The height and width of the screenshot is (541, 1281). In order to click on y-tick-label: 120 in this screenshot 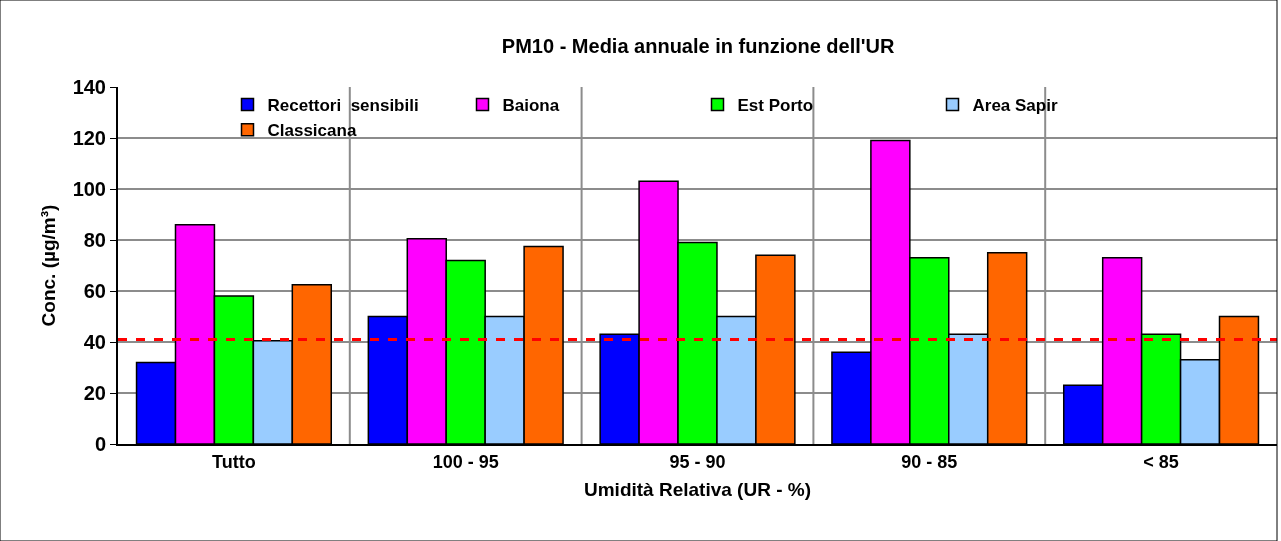, I will do `click(89, 138)`.